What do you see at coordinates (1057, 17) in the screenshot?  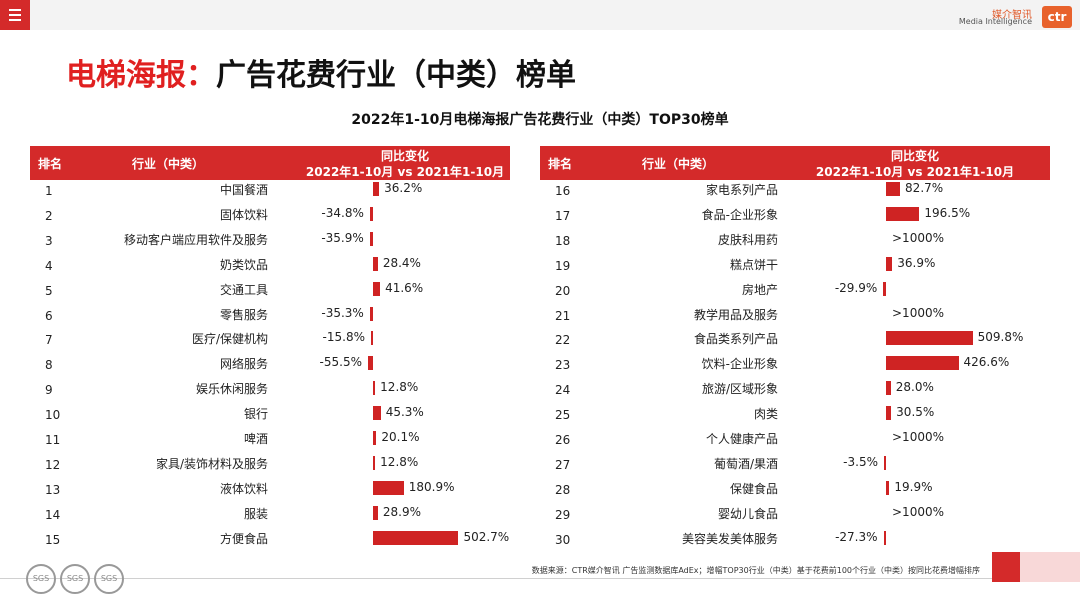 I see `ctr-logo-icon: ctr` at bounding box center [1057, 17].